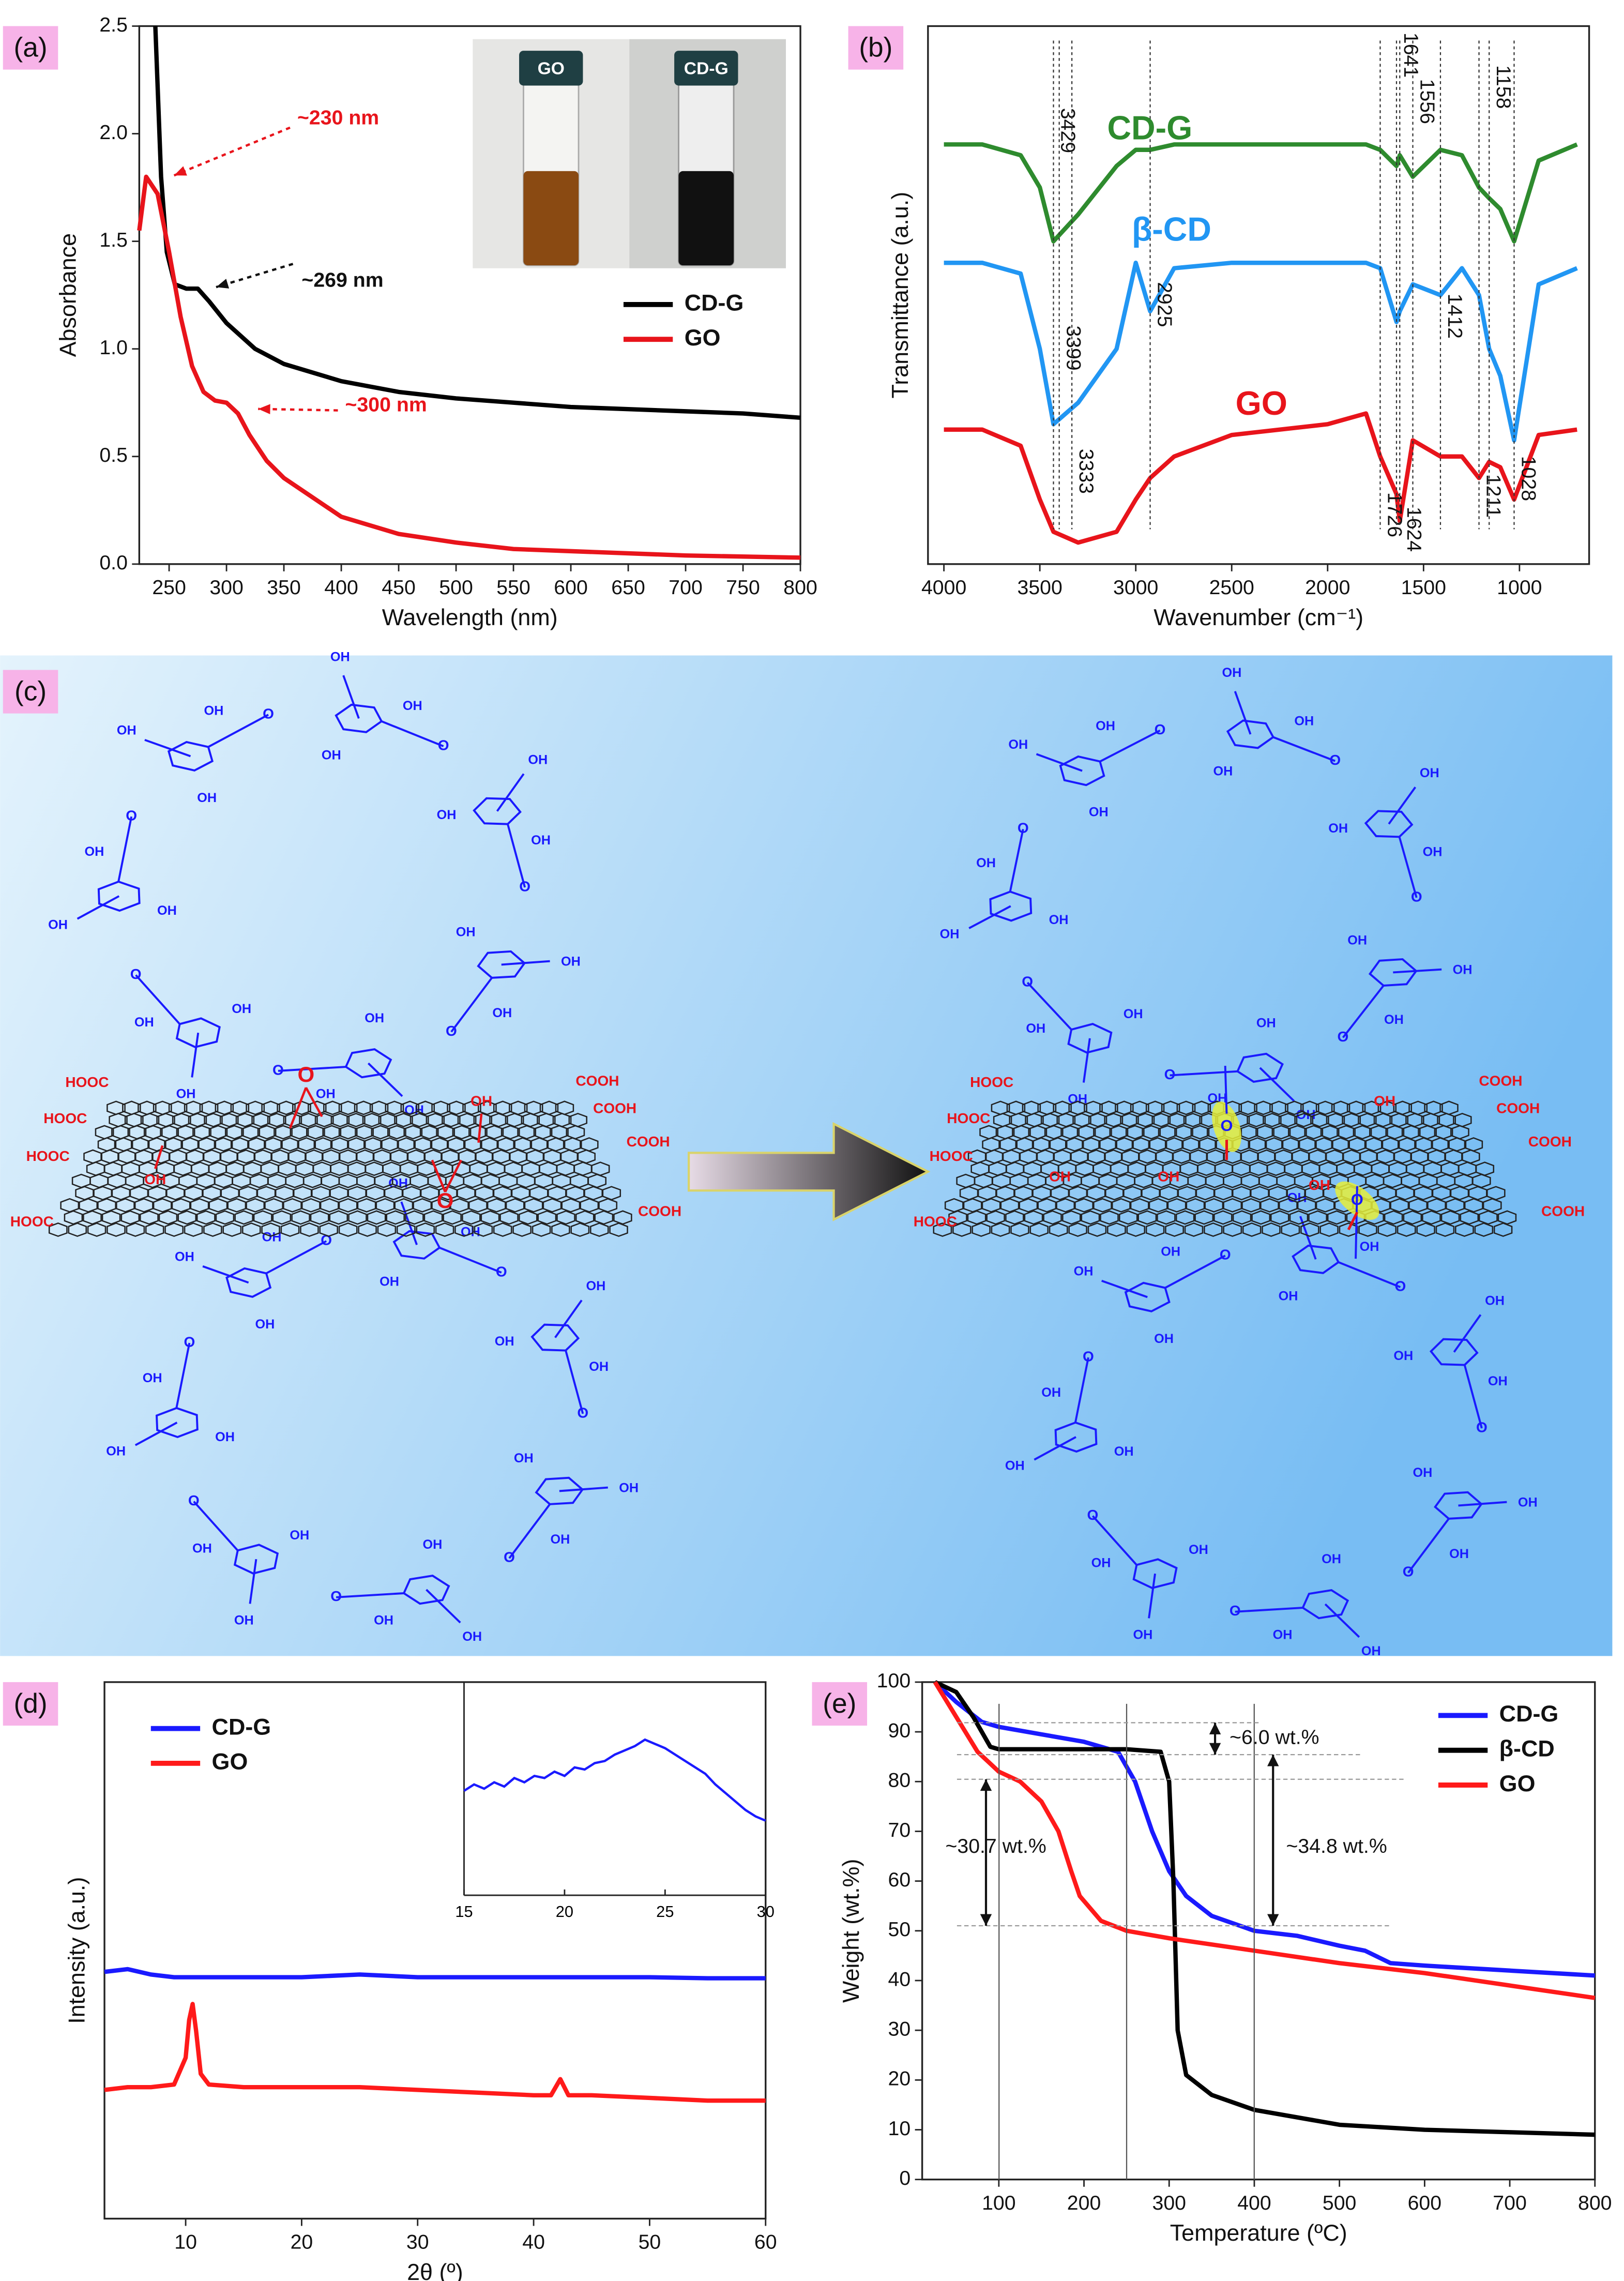  Describe the element at coordinates (1423, 587) in the screenshot. I see `x-tick-label: 1500` at that location.